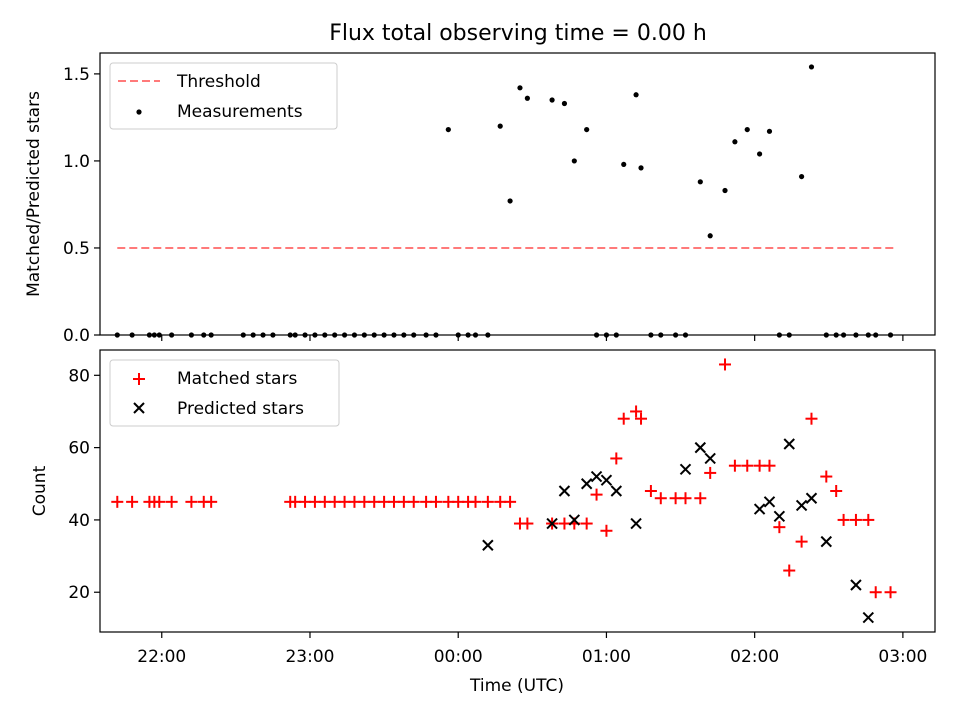 This screenshot has width=960, height=724. Describe the element at coordinates (139, 112) in the screenshot. I see `legend-measurements-swatch` at that location.